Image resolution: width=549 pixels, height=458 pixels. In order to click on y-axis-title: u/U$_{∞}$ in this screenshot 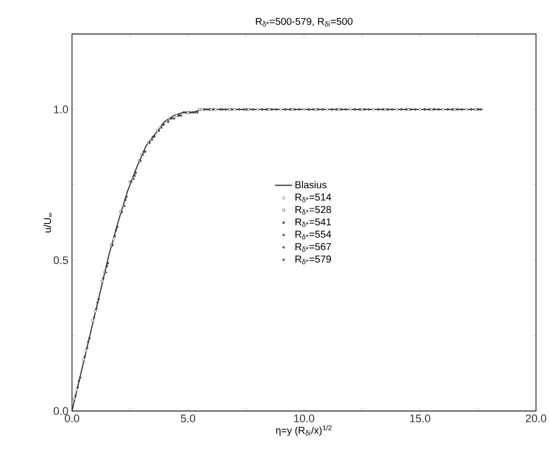, I will do `click(48, 222)`.